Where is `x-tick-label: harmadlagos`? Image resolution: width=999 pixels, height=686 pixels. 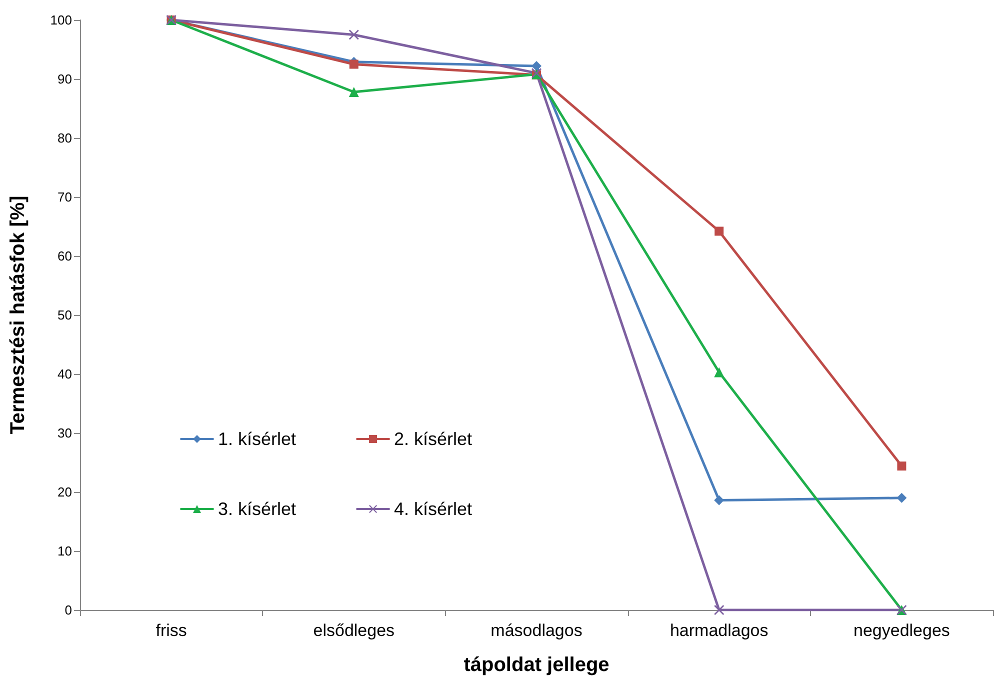
x-tick-label: harmadlagos is located at coordinates (719, 630).